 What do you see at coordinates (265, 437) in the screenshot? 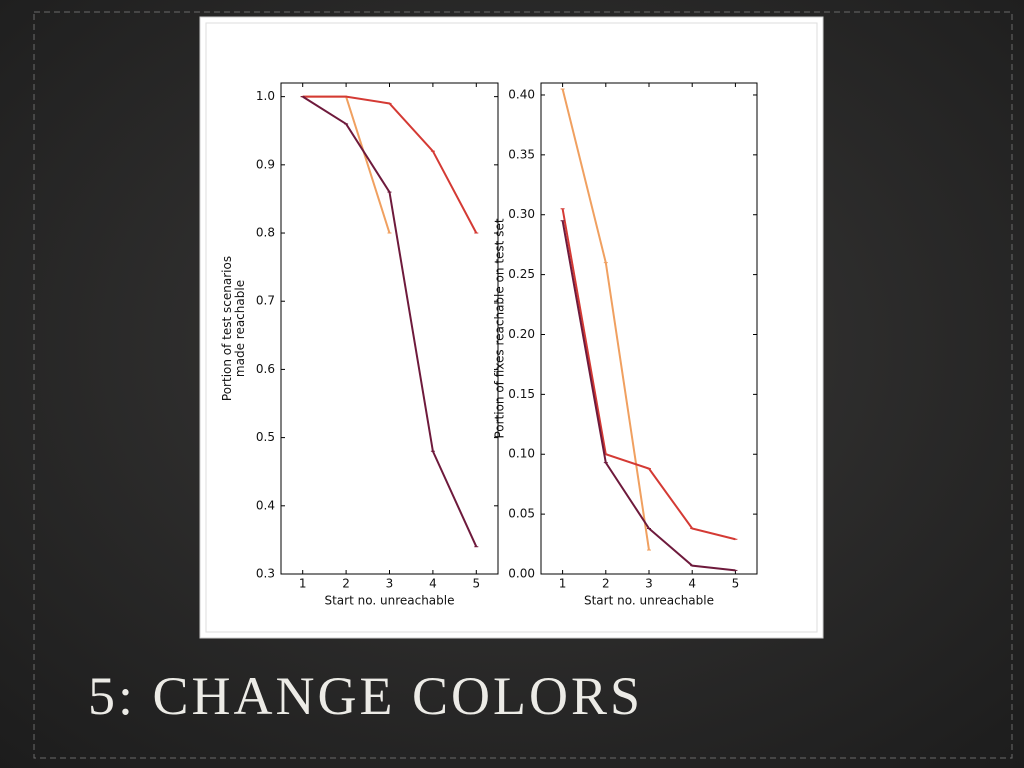
I see `y-tick-label: 0.5` at bounding box center [265, 437].